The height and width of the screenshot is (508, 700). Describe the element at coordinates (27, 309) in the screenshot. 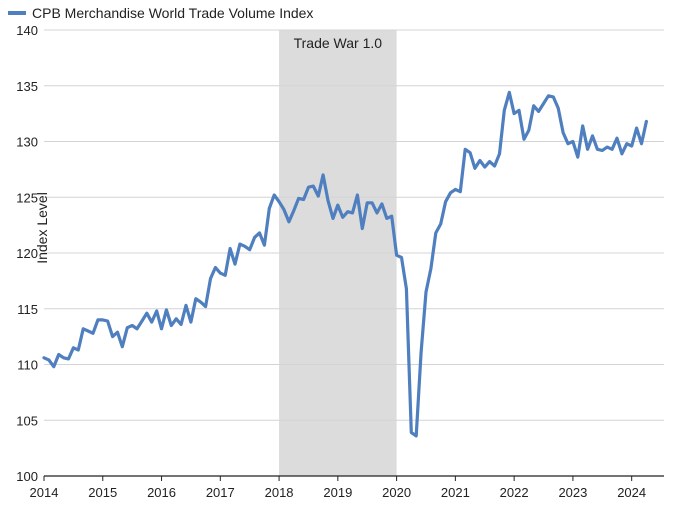

I see `y-tick-label: 115` at that location.